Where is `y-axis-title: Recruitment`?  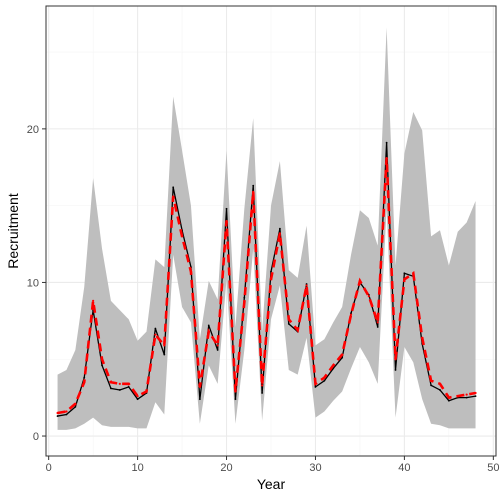
y-axis-title: Recruitment is located at coordinates (13, 231).